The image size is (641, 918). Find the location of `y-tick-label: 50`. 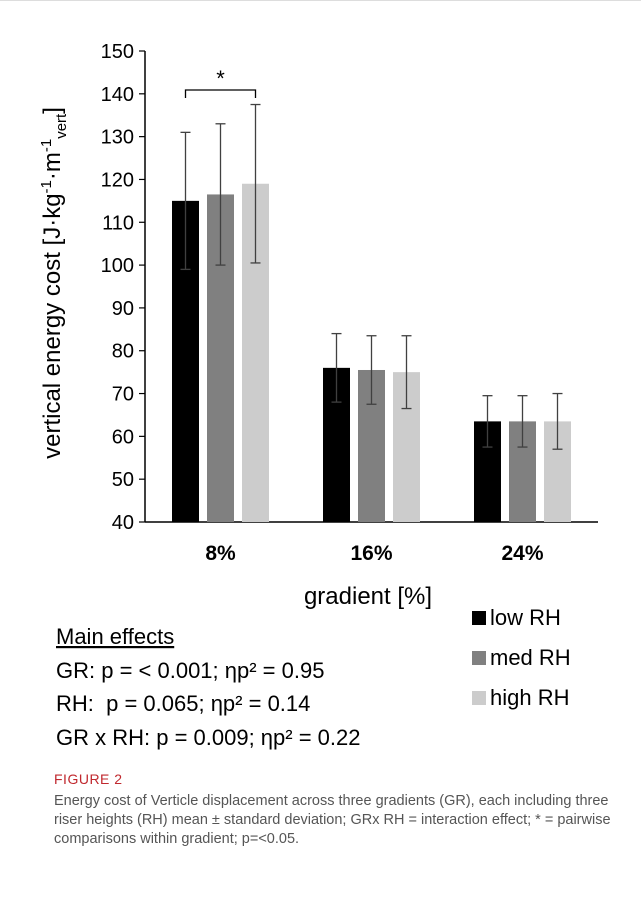

y-tick-label: 50 is located at coordinates (123, 480).